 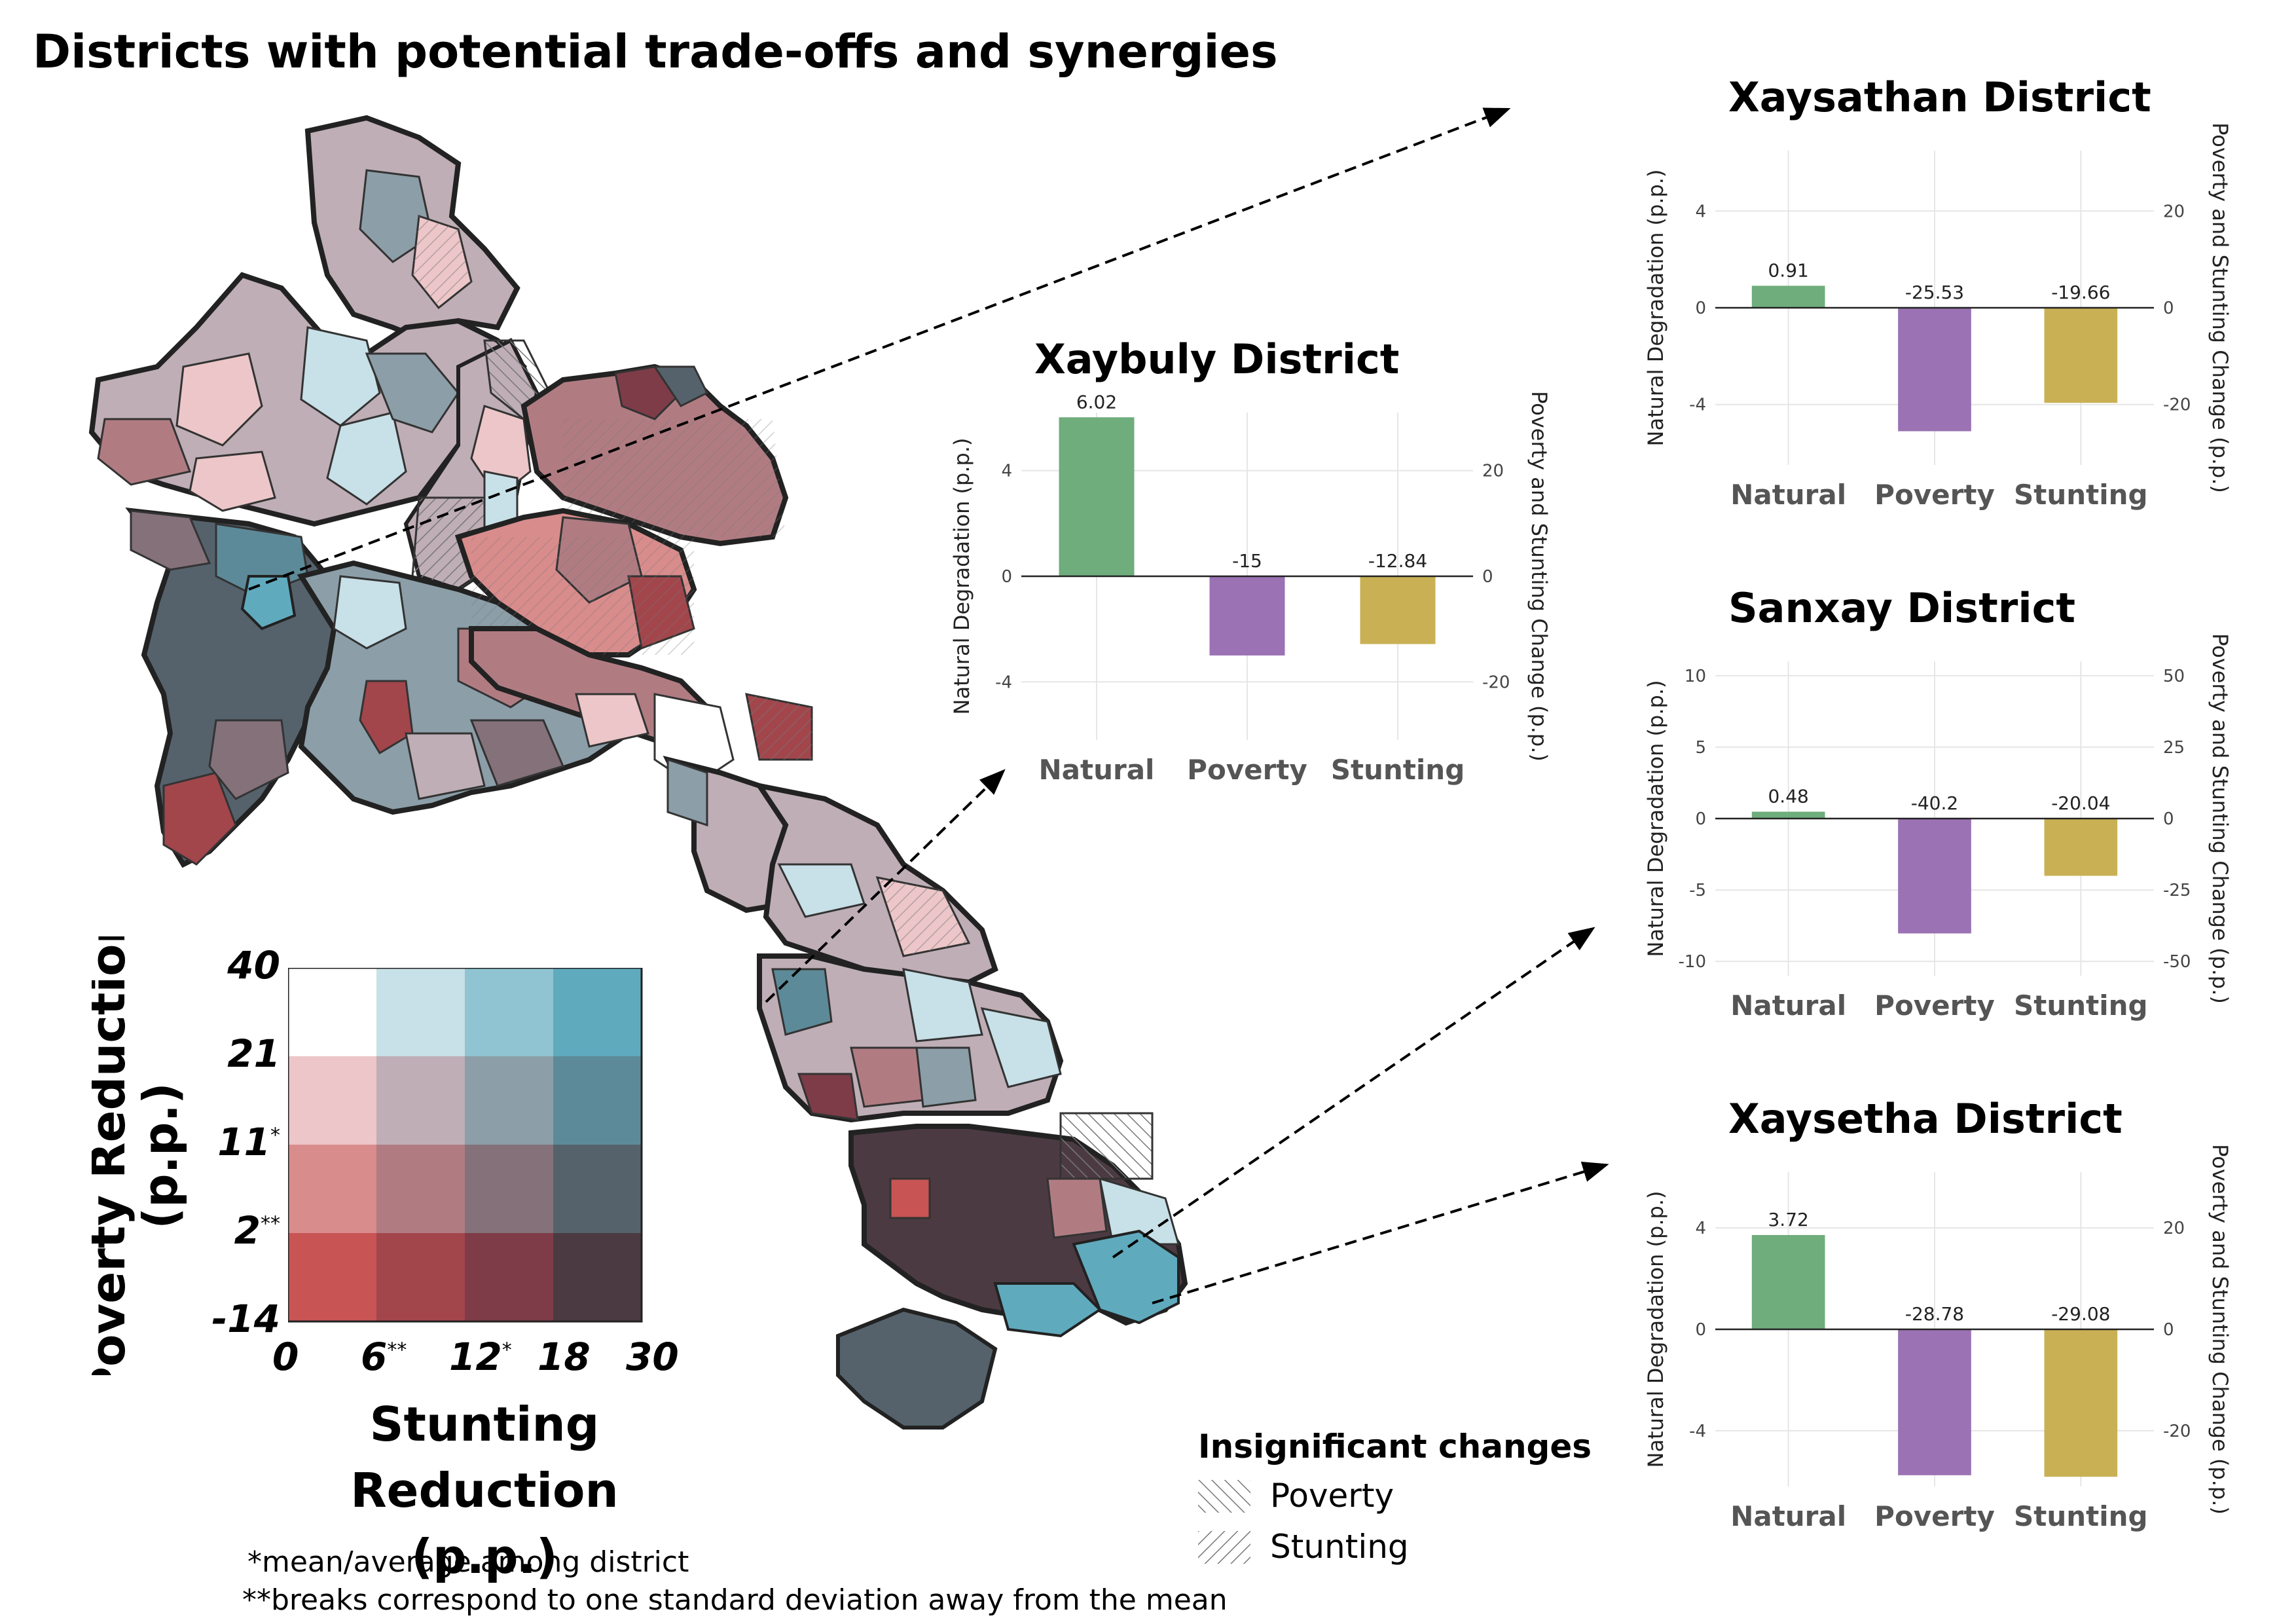 What do you see at coordinates (1788, 270) in the screenshot?
I see `chart-data-label: 0.91` at bounding box center [1788, 270].